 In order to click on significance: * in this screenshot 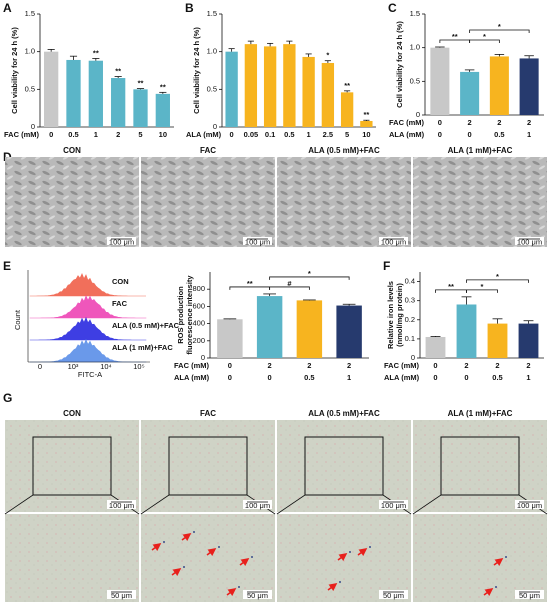, I will do `click(327, 55)`.